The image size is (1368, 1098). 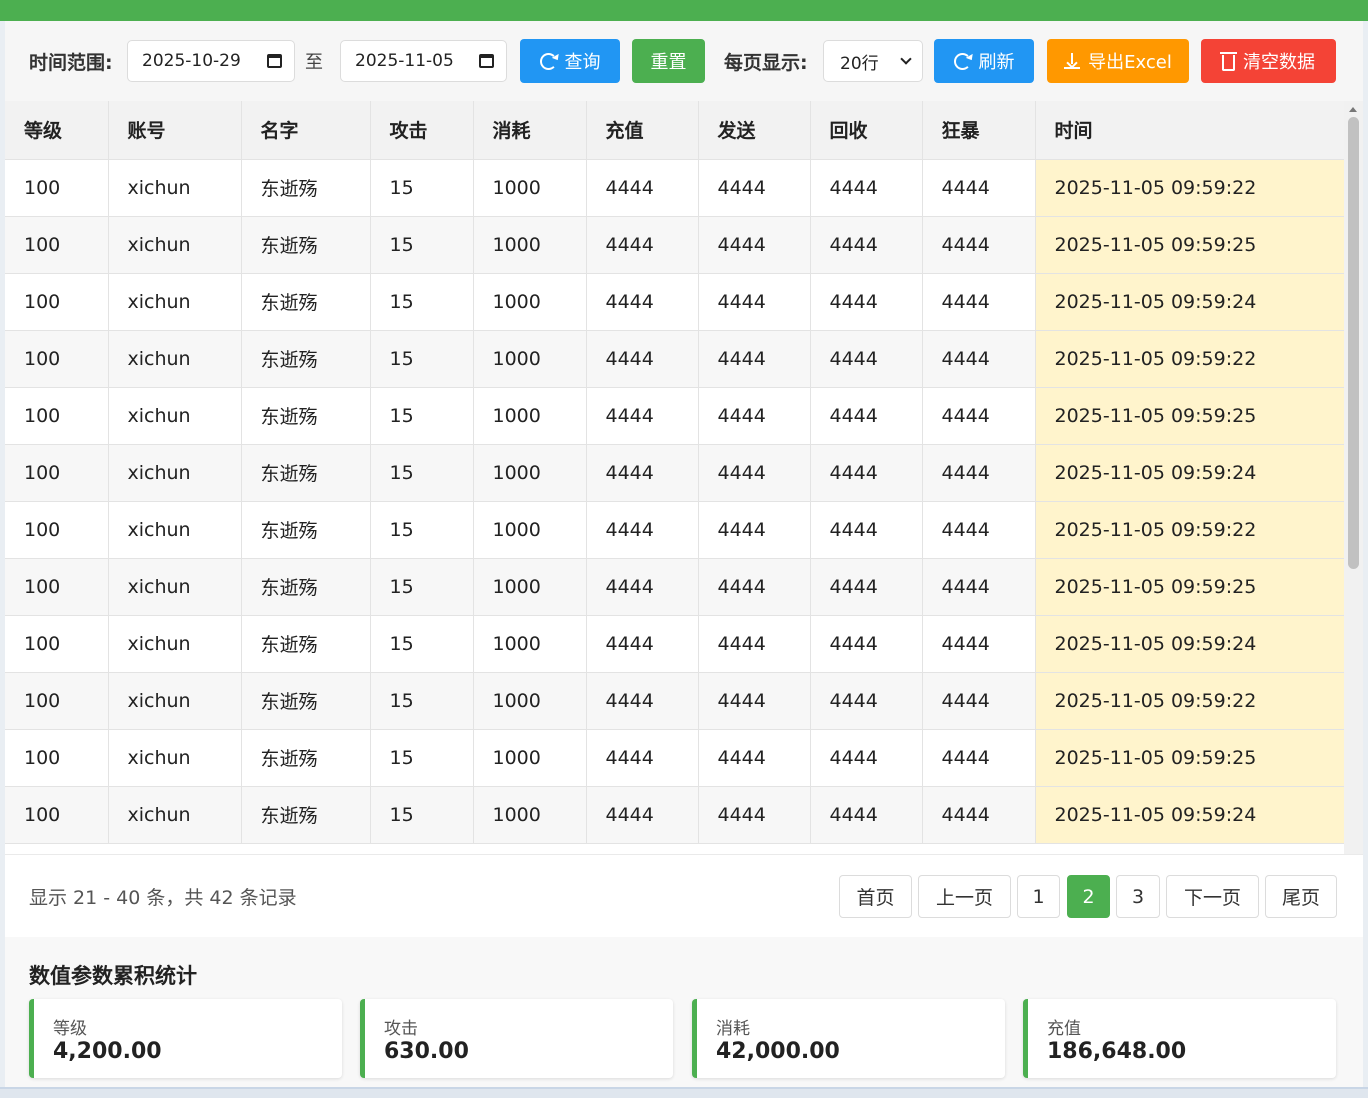 What do you see at coordinates (906, 58) in the screenshot?
I see `chevron-down-icon` at bounding box center [906, 58].